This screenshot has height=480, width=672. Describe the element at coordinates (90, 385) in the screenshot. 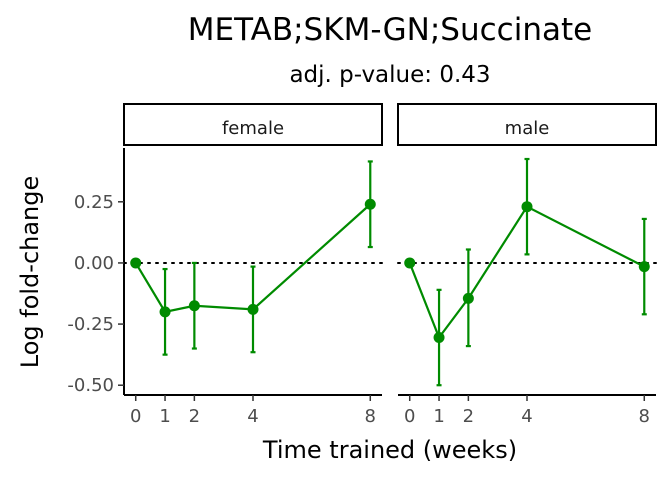

I see `y-tick-label: -0.50` at that location.